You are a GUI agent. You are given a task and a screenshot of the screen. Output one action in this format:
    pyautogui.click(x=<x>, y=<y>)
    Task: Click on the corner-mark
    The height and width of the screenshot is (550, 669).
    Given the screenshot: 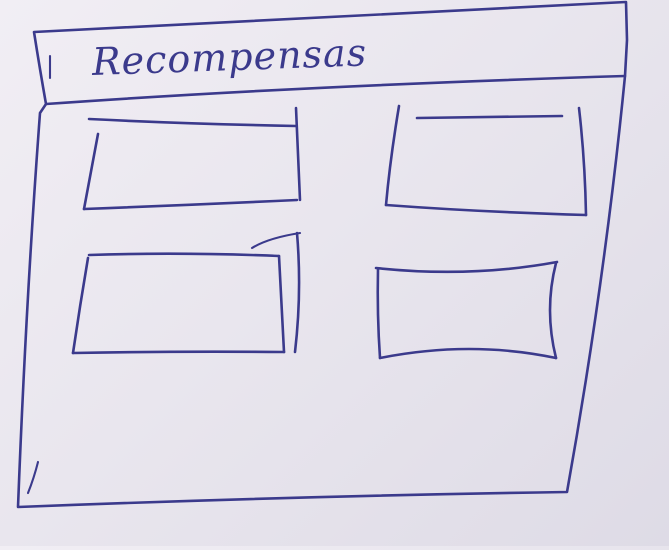 What is the action you would take?
    pyautogui.click(x=33, y=477)
    